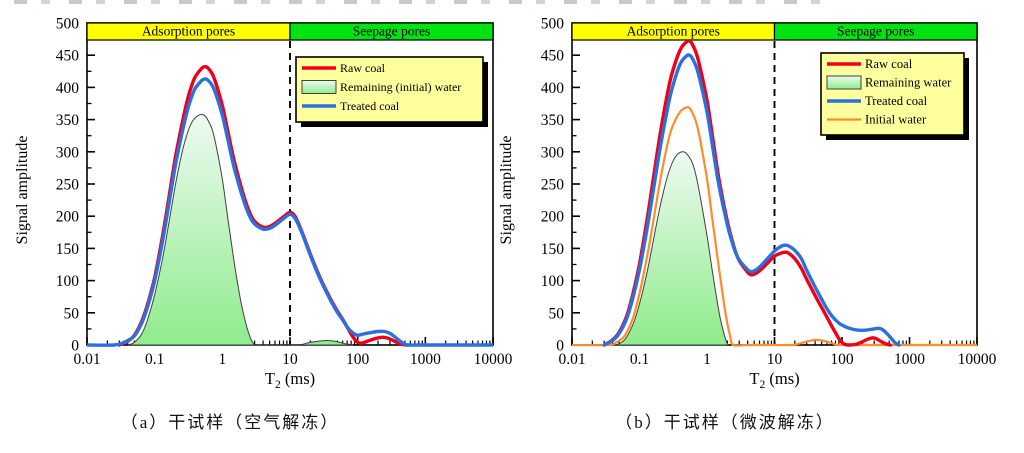  Describe the element at coordinates (844, 82) in the screenshot. I see `legend-swatch-remaining-water` at that location.